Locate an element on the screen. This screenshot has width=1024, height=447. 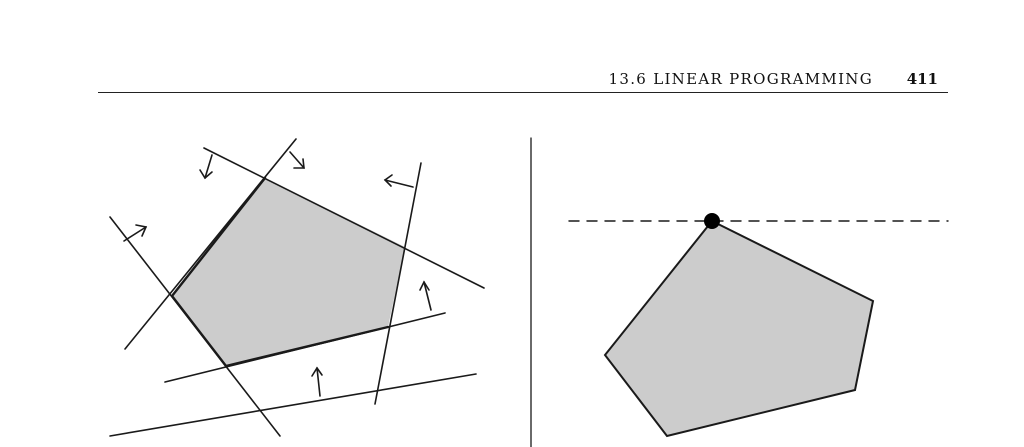
constraint-line-lower is located at coordinates (293, 405).